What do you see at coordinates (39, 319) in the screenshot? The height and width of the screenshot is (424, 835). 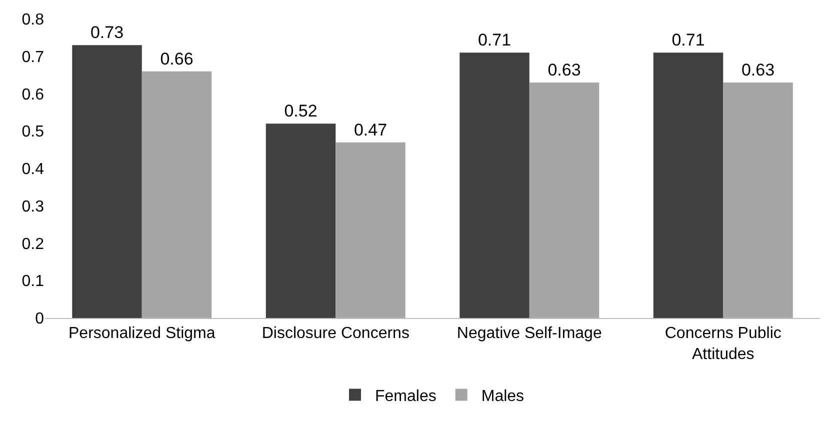 I see `y-tick-label: 0` at bounding box center [39, 319].